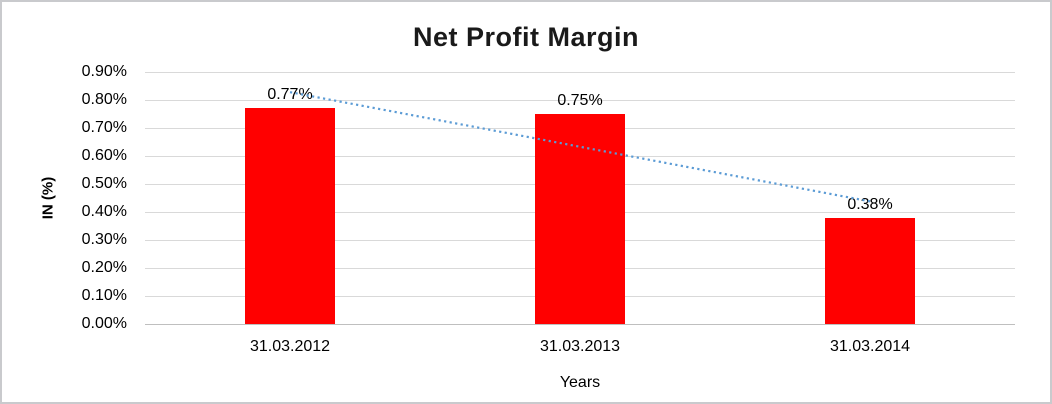  What do you see at coordinates (104, 267) in the screenshot?
I see `y-tick-label: 0.20%` at bounding box center [104, 267].